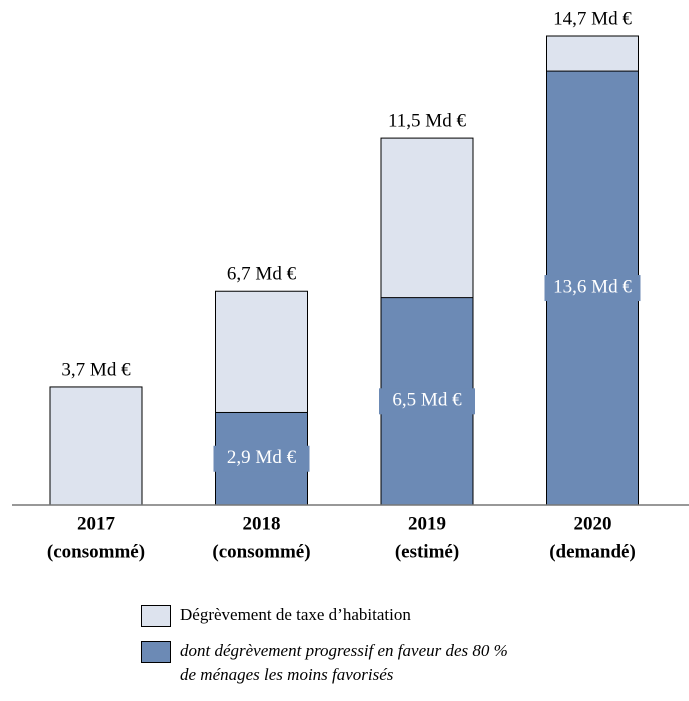 The height and width of the screenshot is (701, 689). I want to click on x-tick-sublabel: (demandé), so click(592, 551).